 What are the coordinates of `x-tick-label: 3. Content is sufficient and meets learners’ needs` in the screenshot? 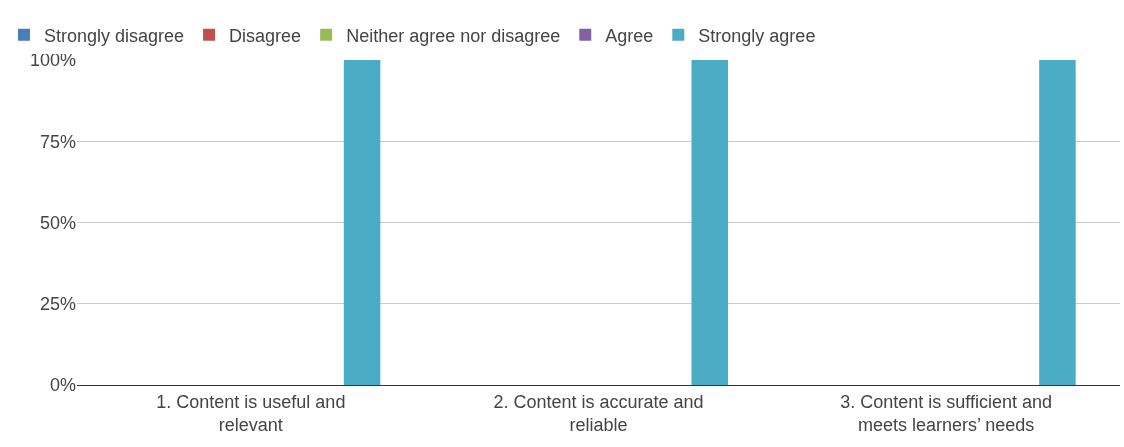 It's located at (946, 413).